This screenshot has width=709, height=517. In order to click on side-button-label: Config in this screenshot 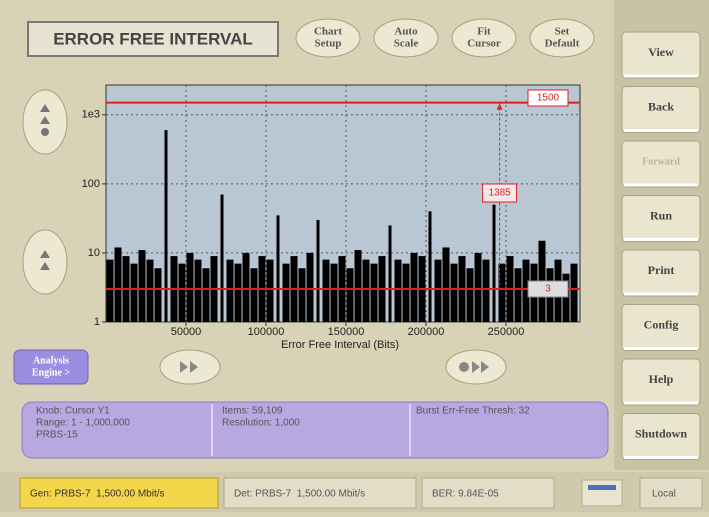, I will do `click(661, 324)`.